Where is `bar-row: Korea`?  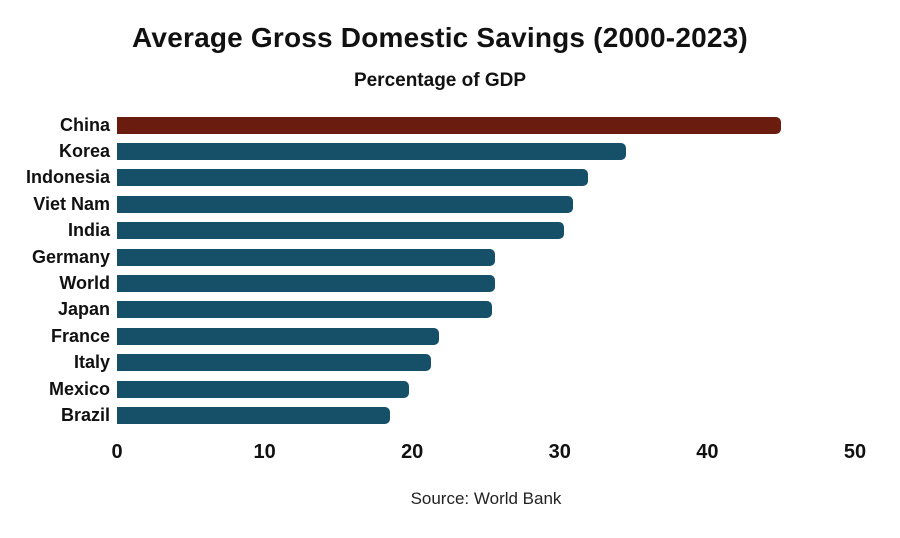 bar-row: Korea is located at coordinates (450, 151).